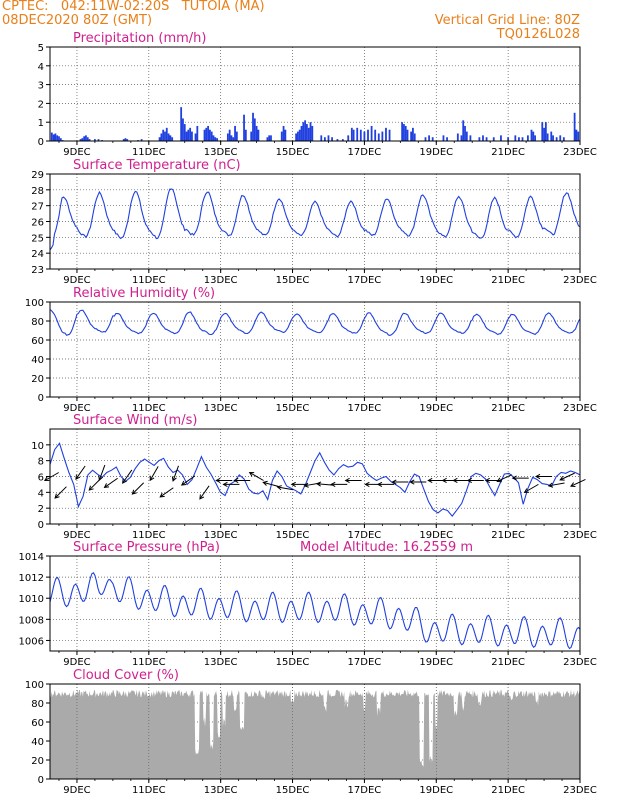 The width and height of the screenshot is (618, 800). What do you see at coordinates (76, 280) in the screenshot?
I see `temp-xtick-label: 9DEC` at bounding box center [76, 280].